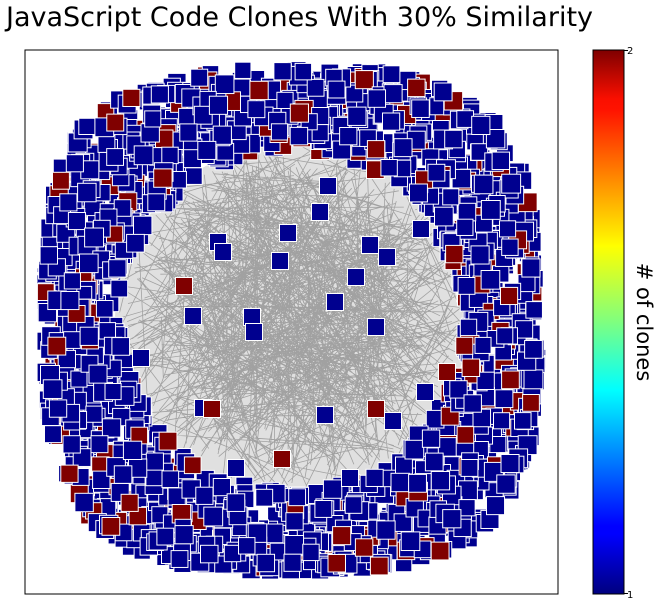  I want to click on colorbar: 2 1 # of clones, so click(624, 323).